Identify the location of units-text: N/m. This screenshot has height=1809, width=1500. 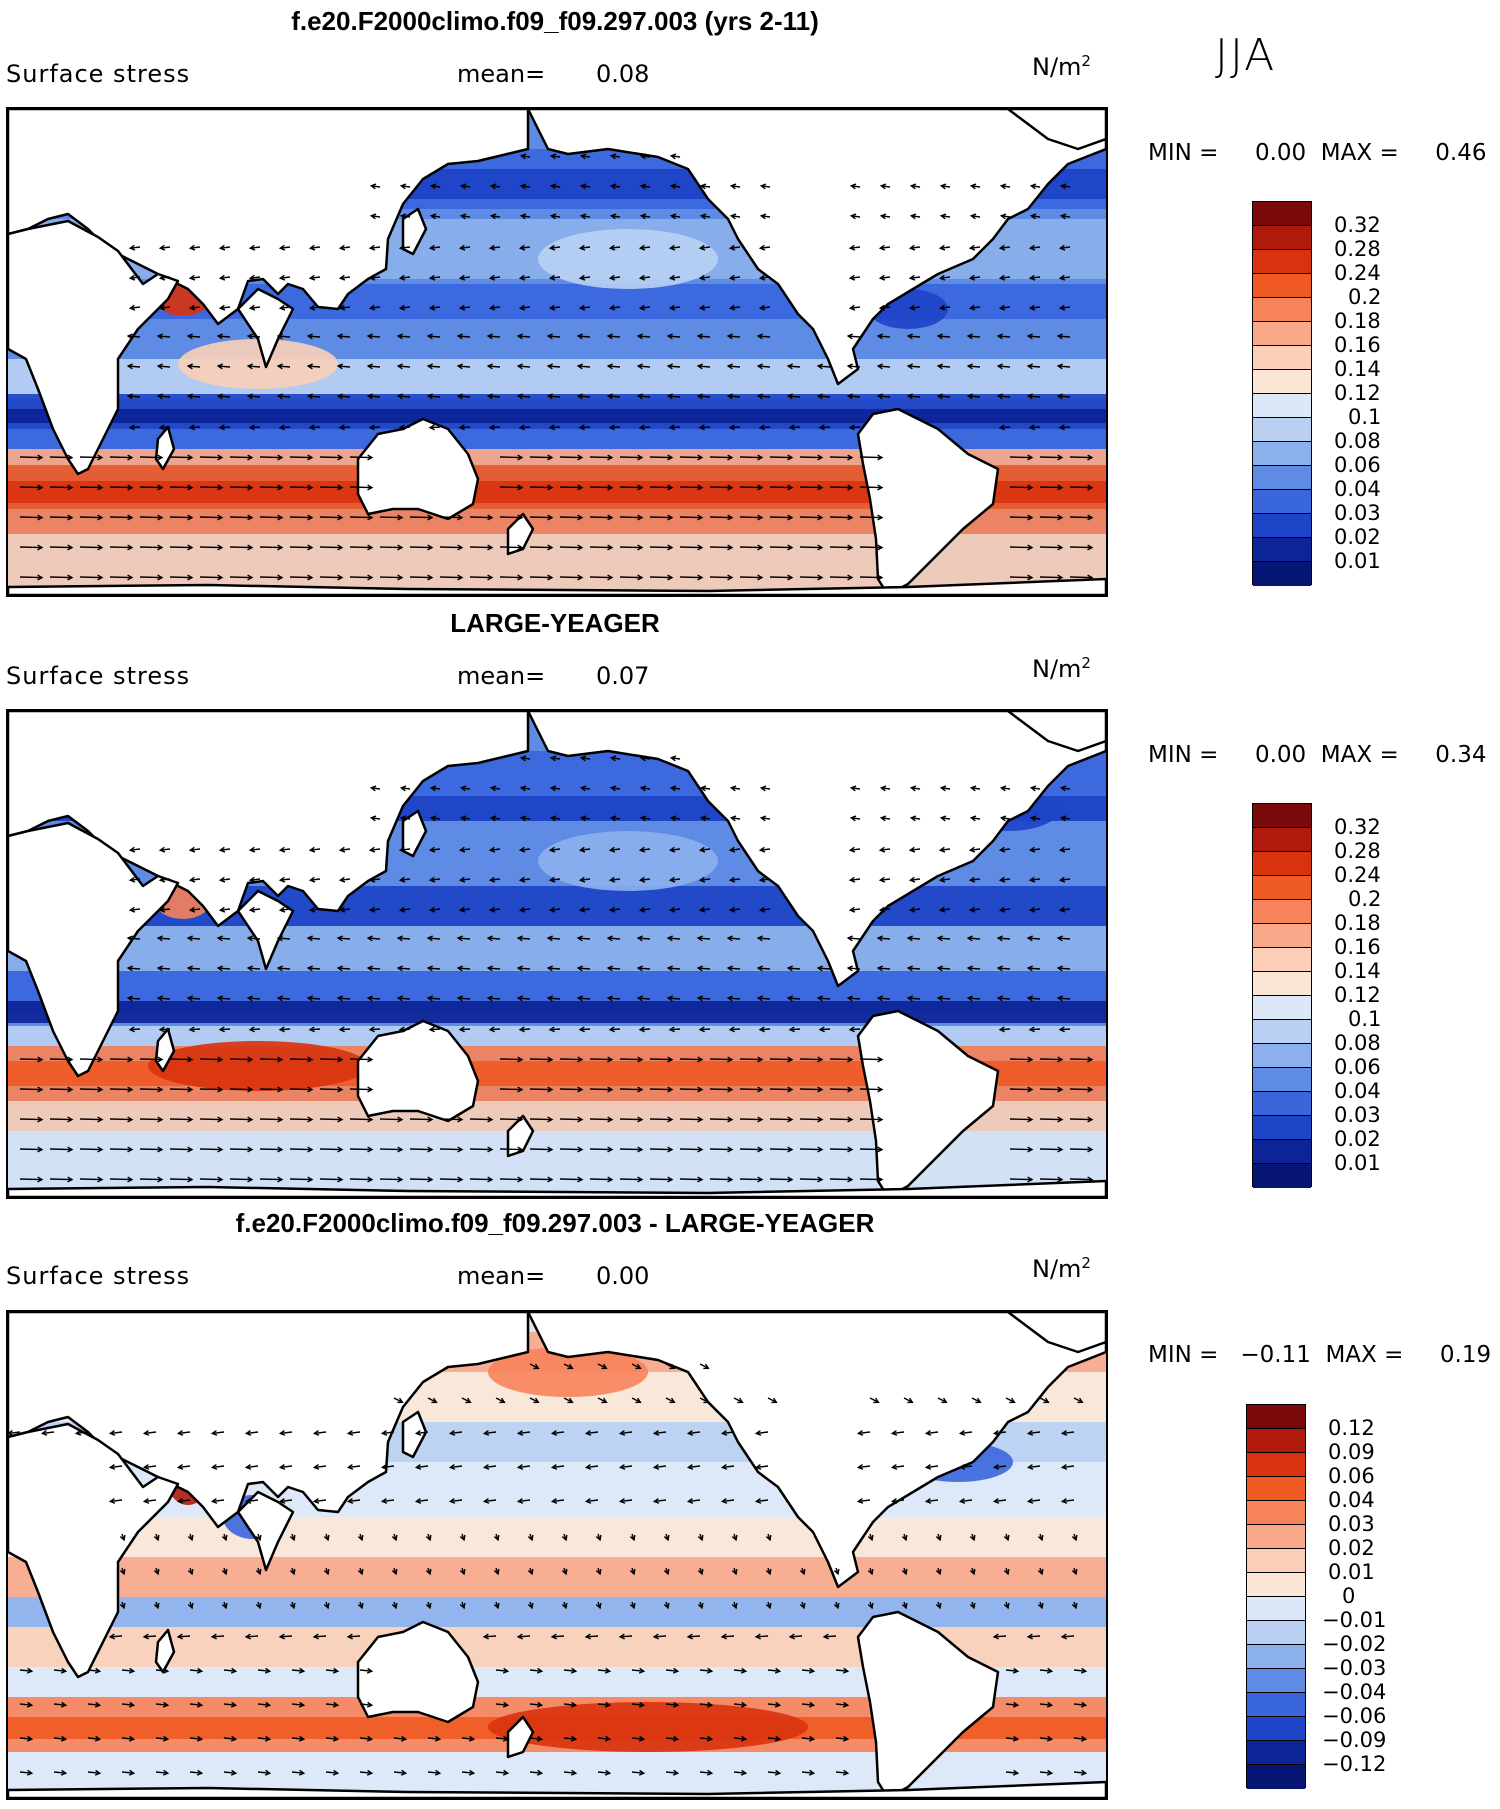
(1057, 1269).